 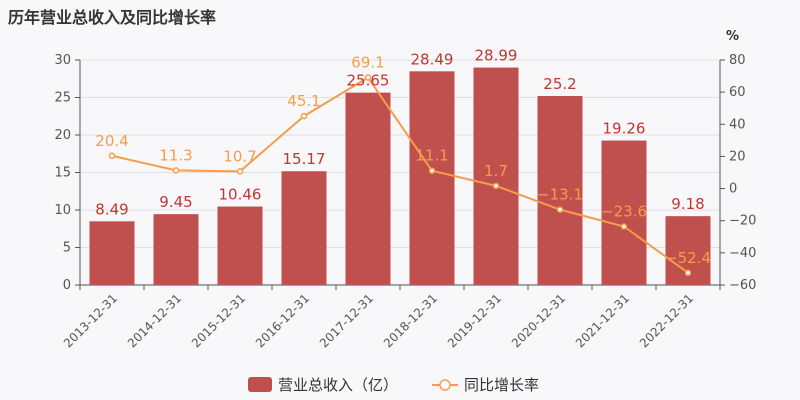 I want to click on bar-value-label: 25.65, so click(x=368, y=81).